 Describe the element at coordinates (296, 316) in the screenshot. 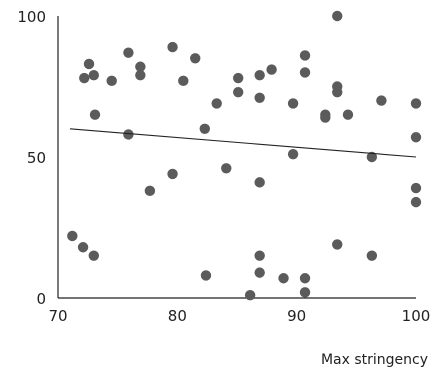

I see `x-tick-label-90: 90` at that location.